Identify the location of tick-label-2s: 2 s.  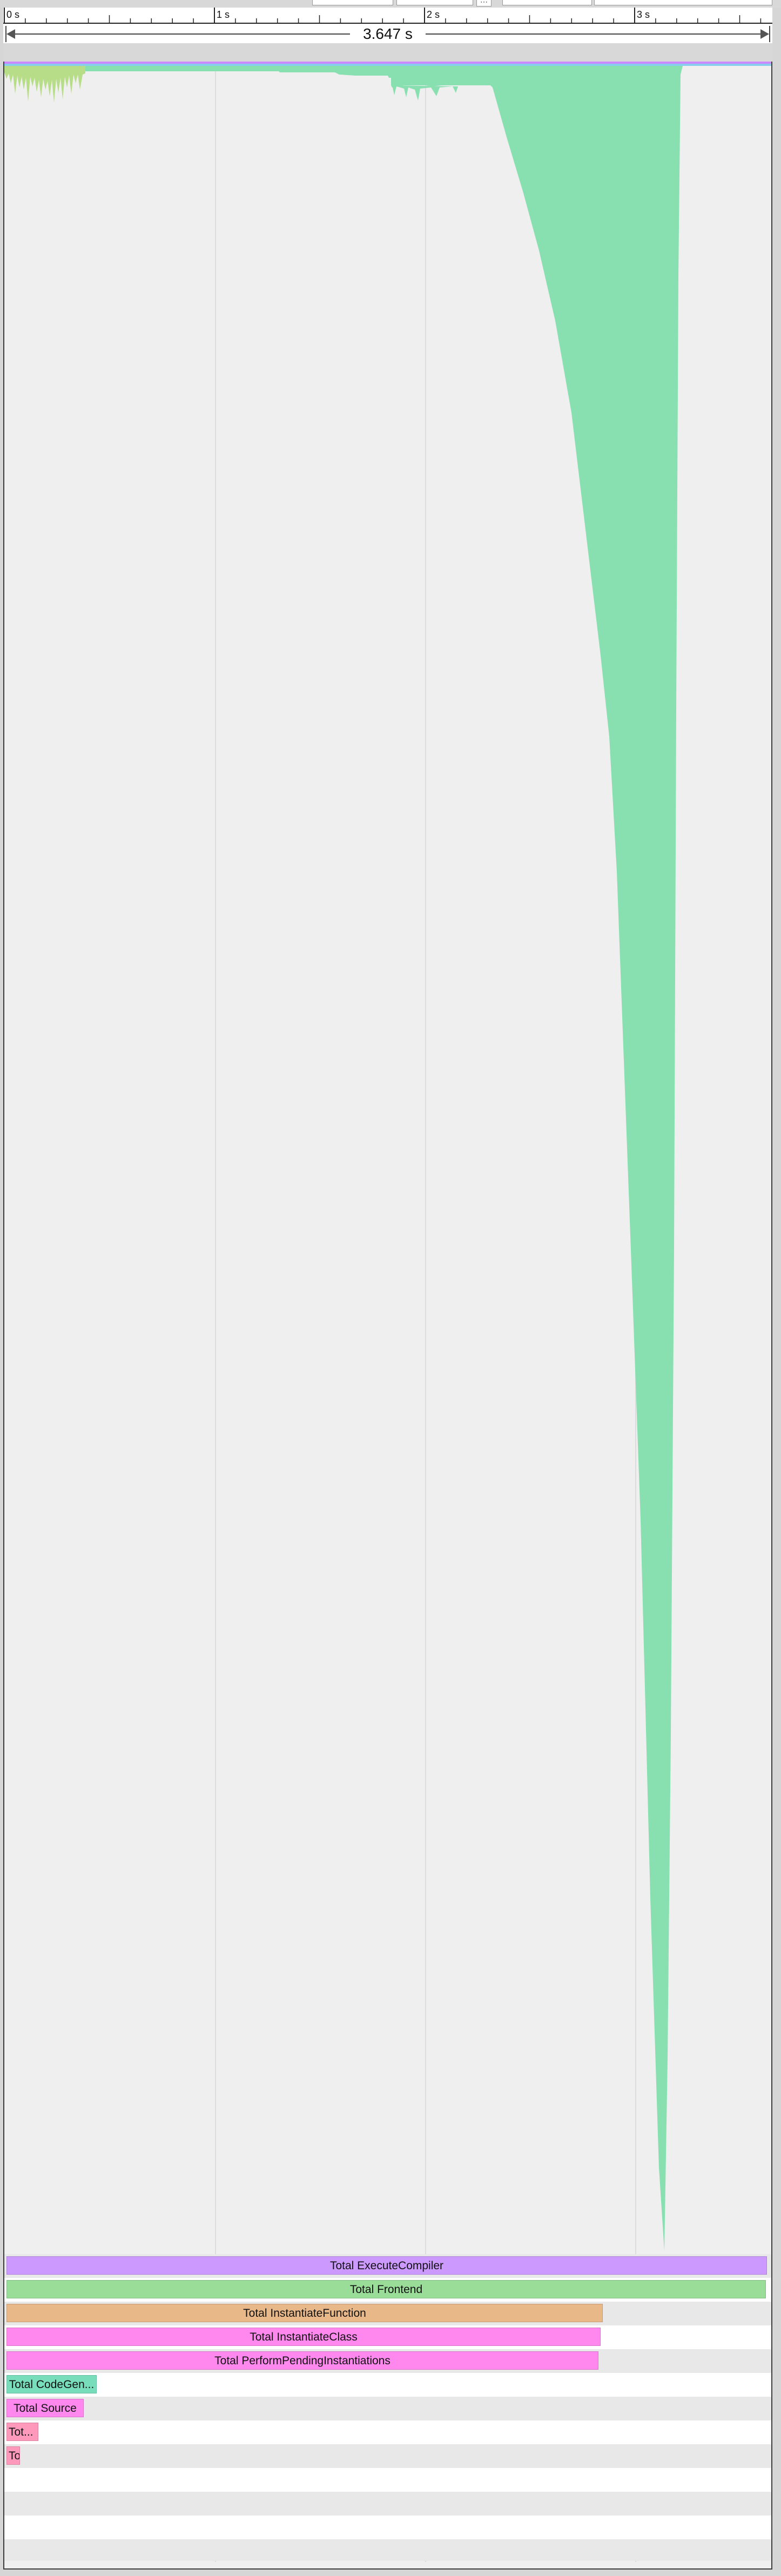
(433, 14).